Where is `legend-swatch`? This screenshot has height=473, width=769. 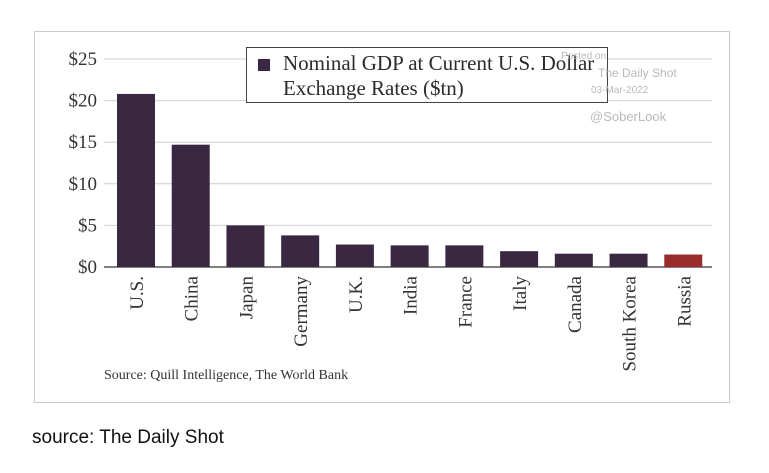 legend-swatch is located at coordinates (264, 65).